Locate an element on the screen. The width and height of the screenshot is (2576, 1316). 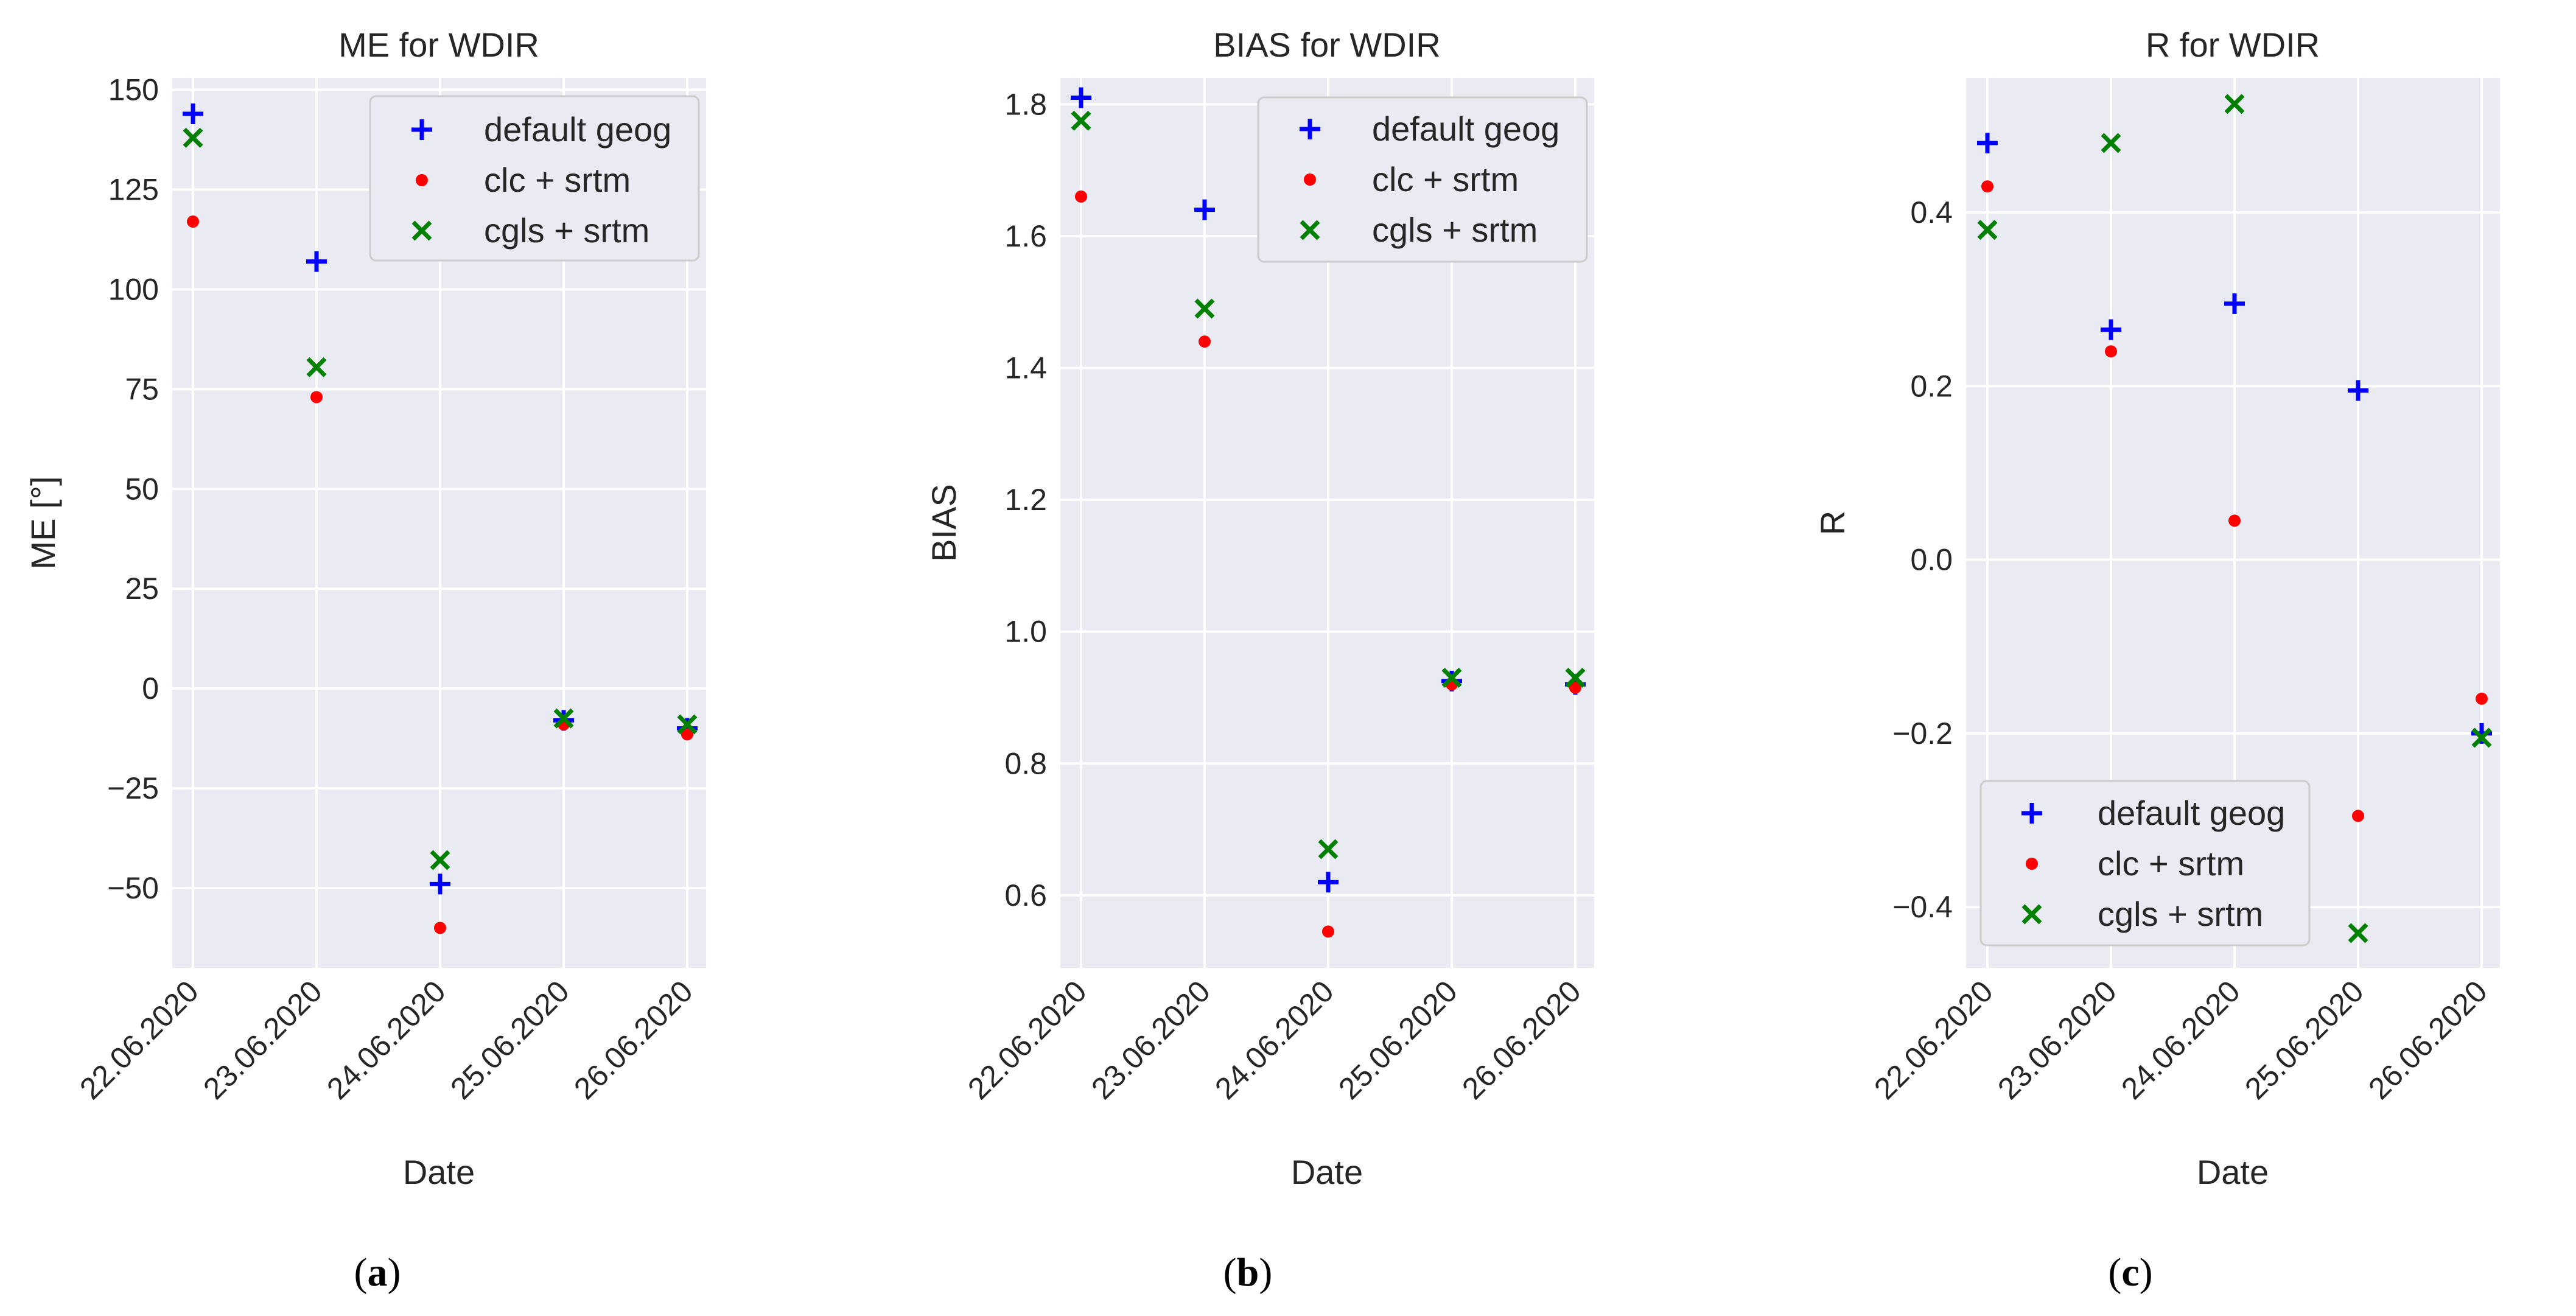
legend-markers-b is located at coordinates (1310, 179).